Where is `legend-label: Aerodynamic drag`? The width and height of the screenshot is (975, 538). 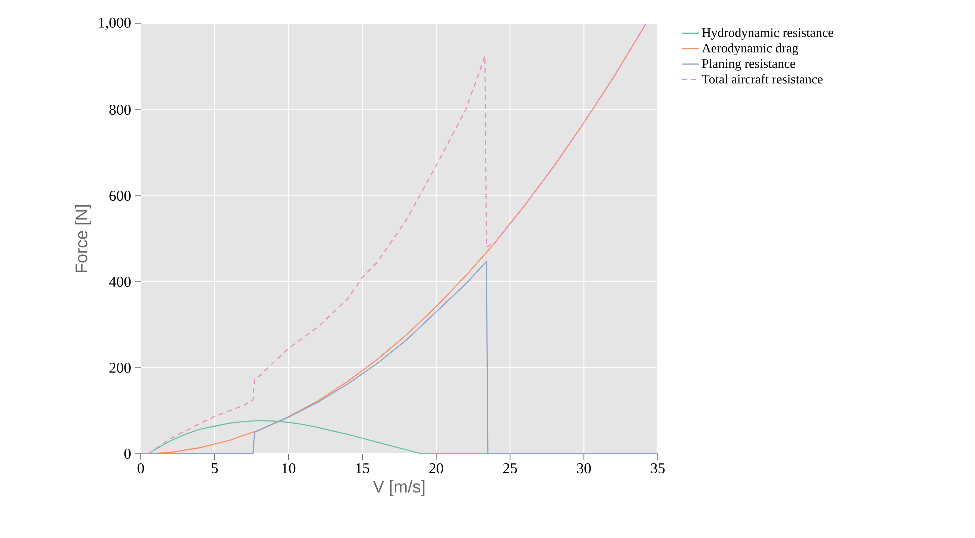 legend-label: Aerodynamic drag is located at coordinates (750, 50).